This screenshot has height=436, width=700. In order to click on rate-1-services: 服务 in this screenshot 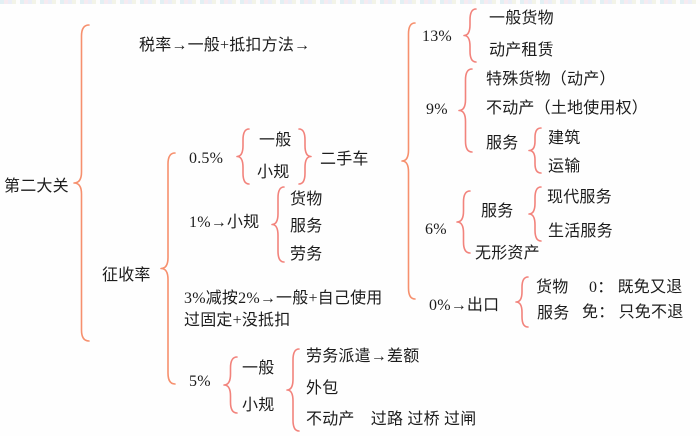, I will do `click(306, 226)`.